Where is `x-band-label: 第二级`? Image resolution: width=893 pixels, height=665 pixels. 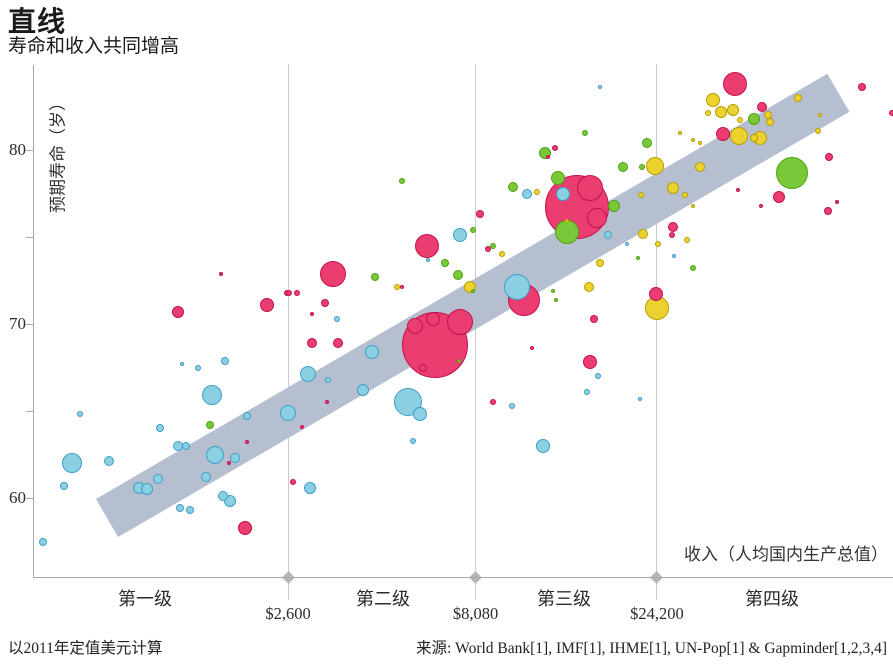
x-band-label: 第二级 is located at coordinates (383, 599).